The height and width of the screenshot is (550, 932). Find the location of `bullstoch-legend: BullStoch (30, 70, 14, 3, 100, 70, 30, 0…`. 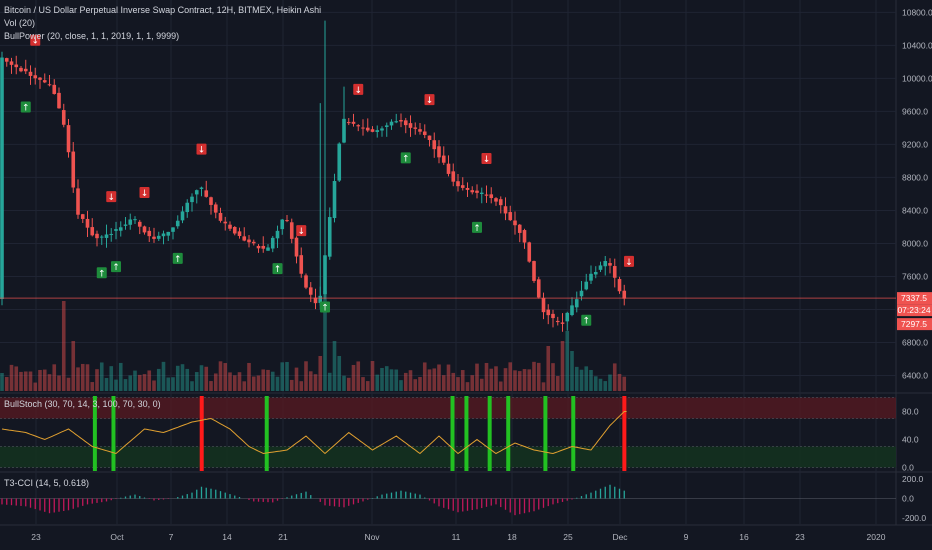

bullstoch-legend: BullStoch (30, 70, 14, 3, 100, 70, 30, 0… is located at coordinates (82, 404).